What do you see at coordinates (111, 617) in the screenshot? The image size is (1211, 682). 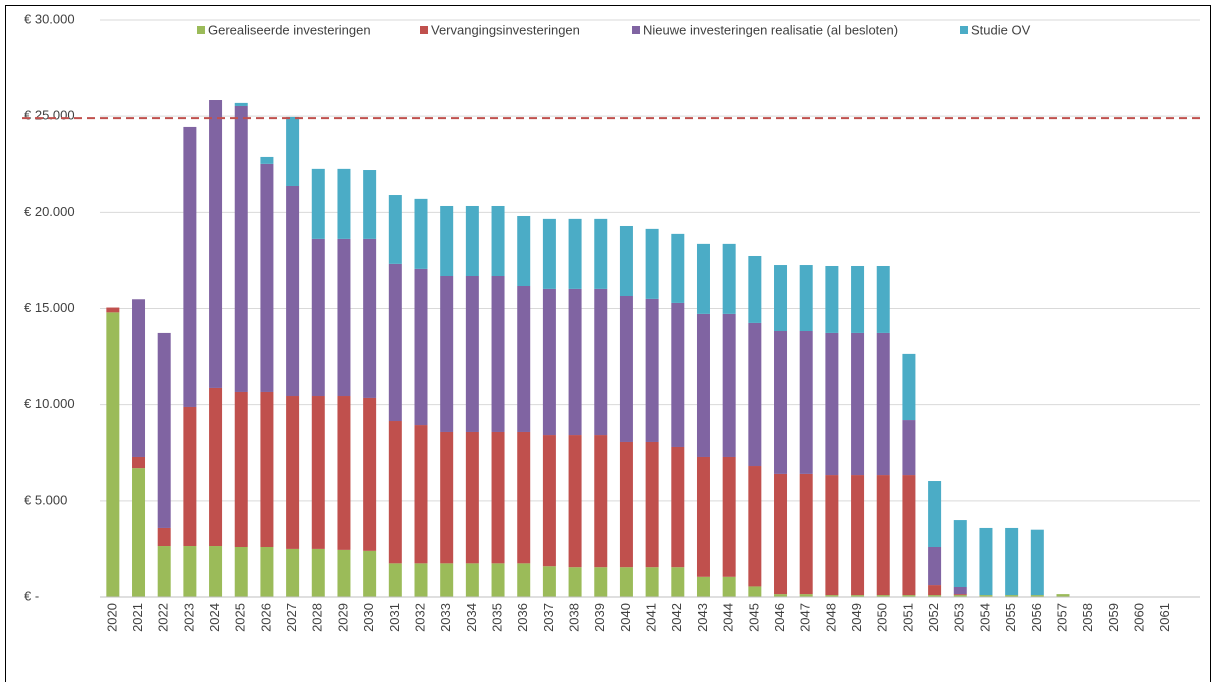 I see `x-tick-label: 2020` at bounding box center [111, 617].